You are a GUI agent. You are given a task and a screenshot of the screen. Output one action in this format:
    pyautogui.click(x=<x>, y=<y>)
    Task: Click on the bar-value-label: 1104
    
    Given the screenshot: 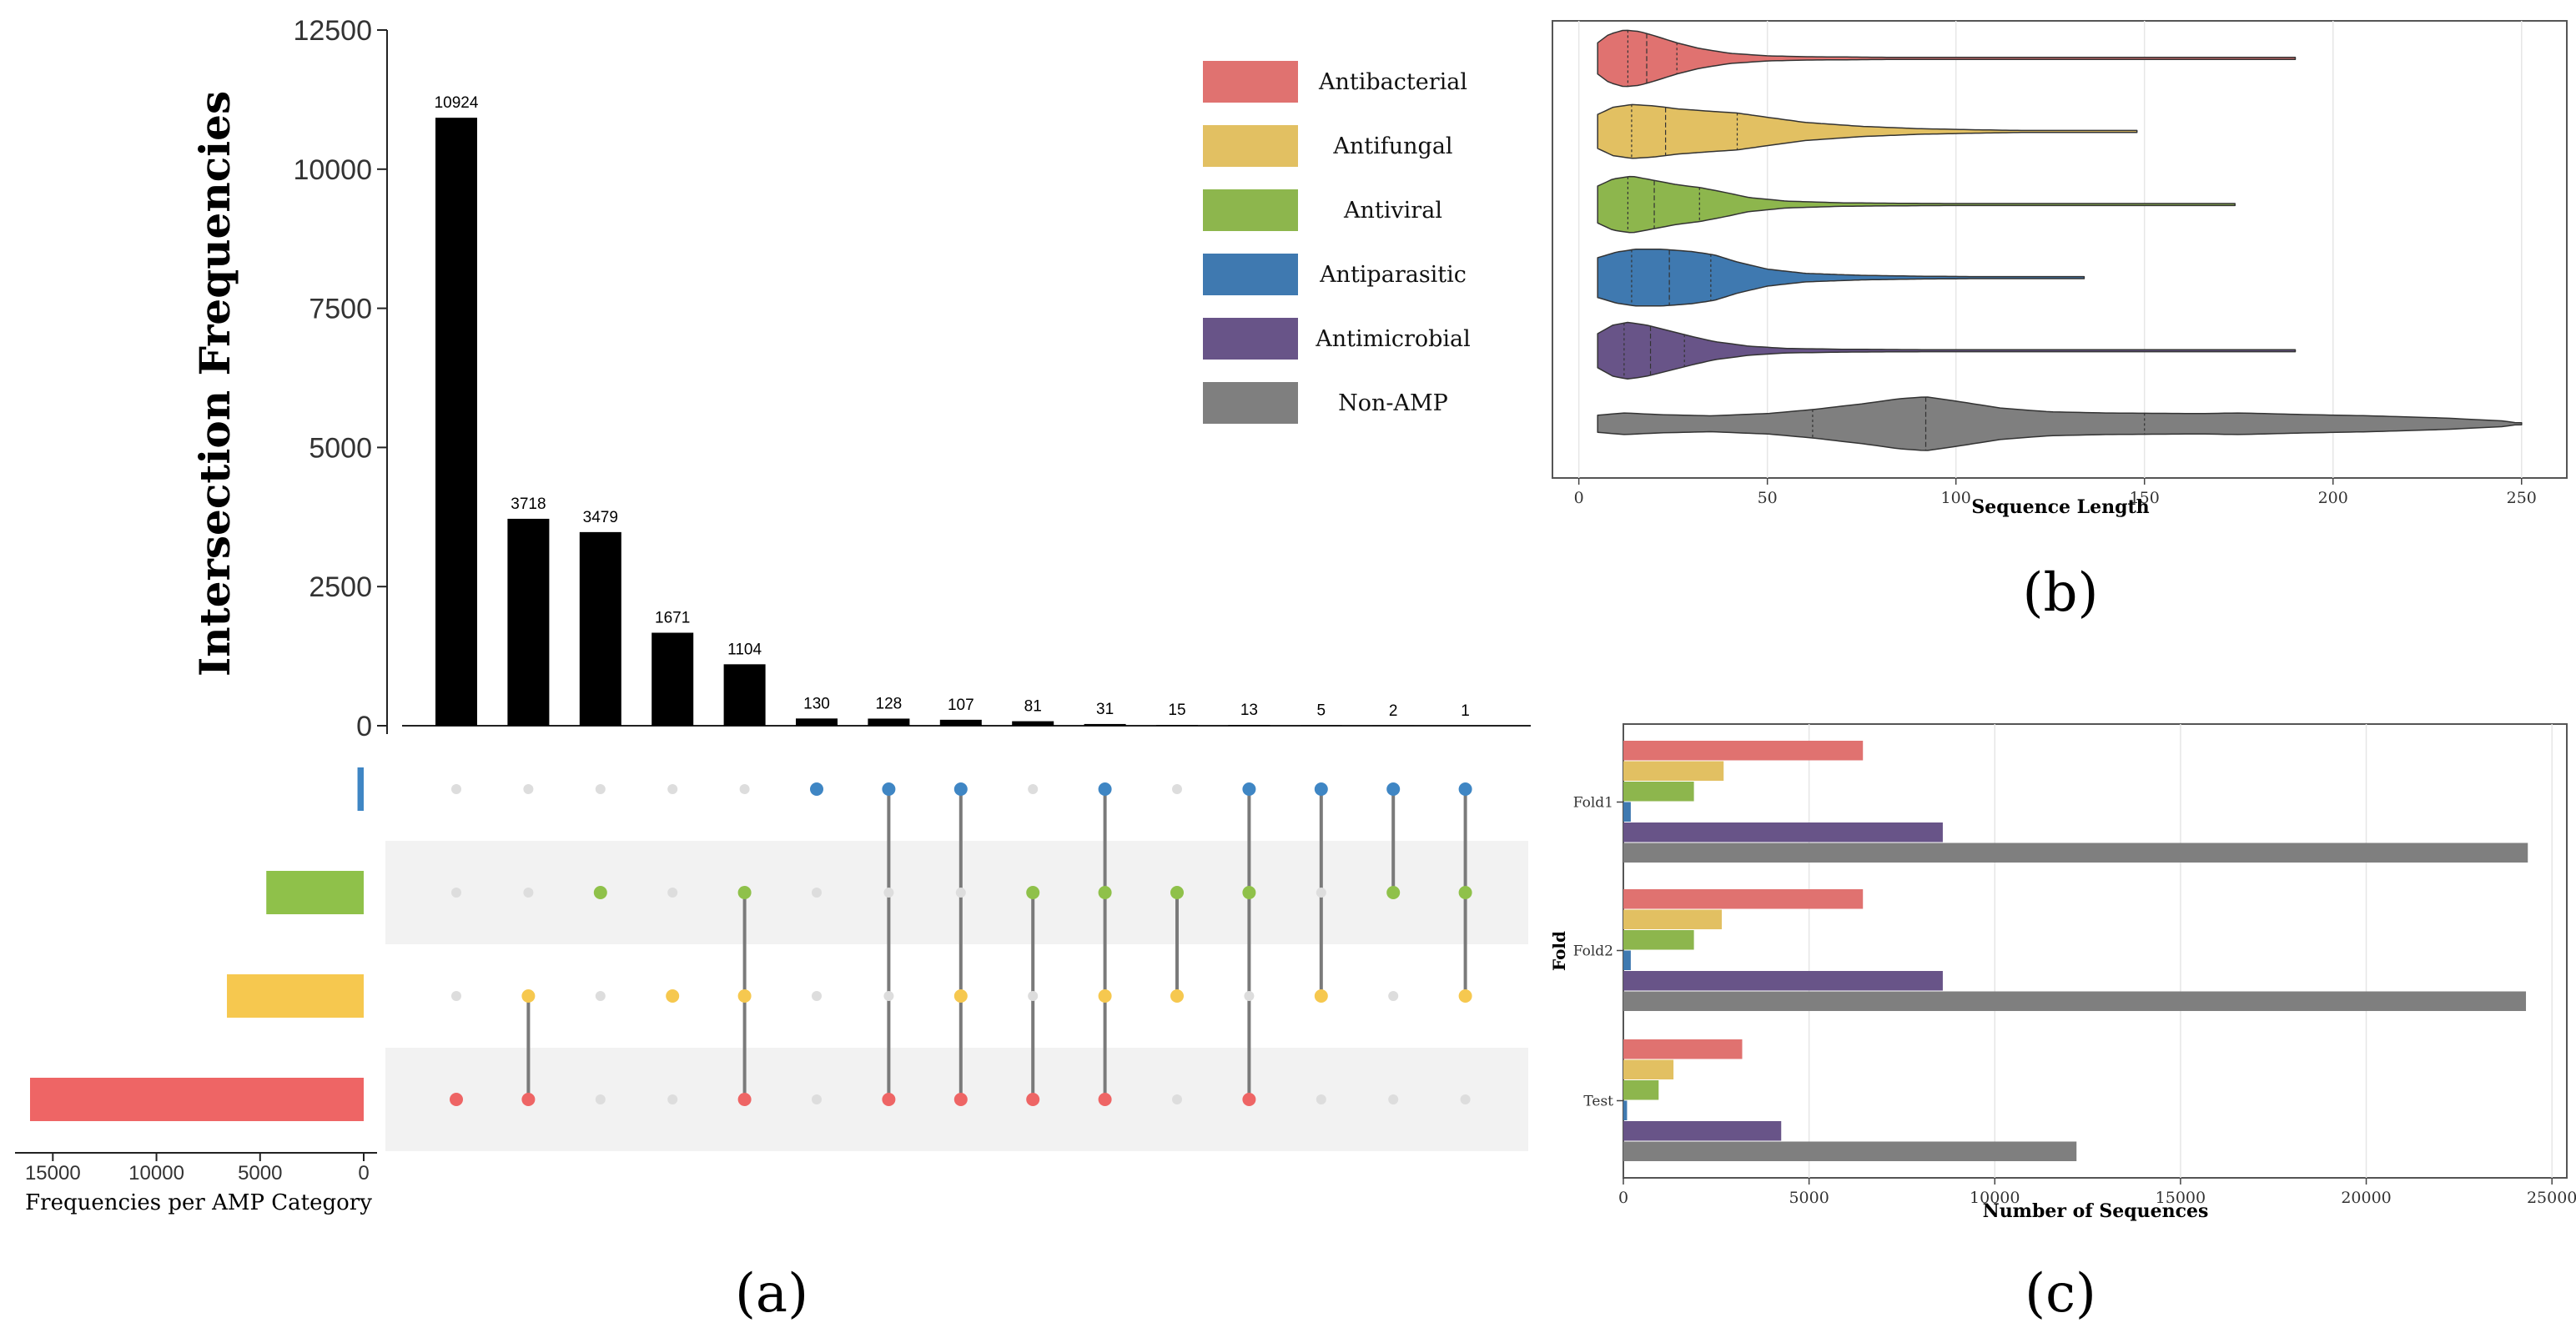 What is the action you would take?
    pyautogui.click(x=744, y=649)
    